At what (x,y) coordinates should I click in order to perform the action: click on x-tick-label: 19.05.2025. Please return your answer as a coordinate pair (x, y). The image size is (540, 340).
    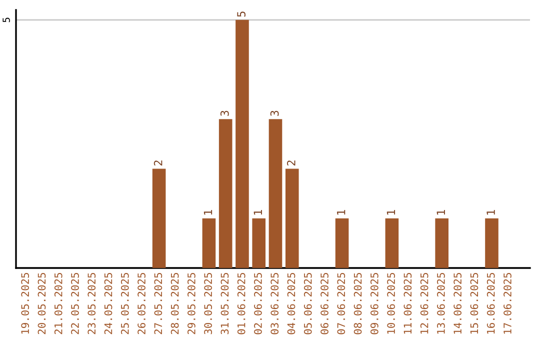
    Looking at the image, I should click on (25, 303).